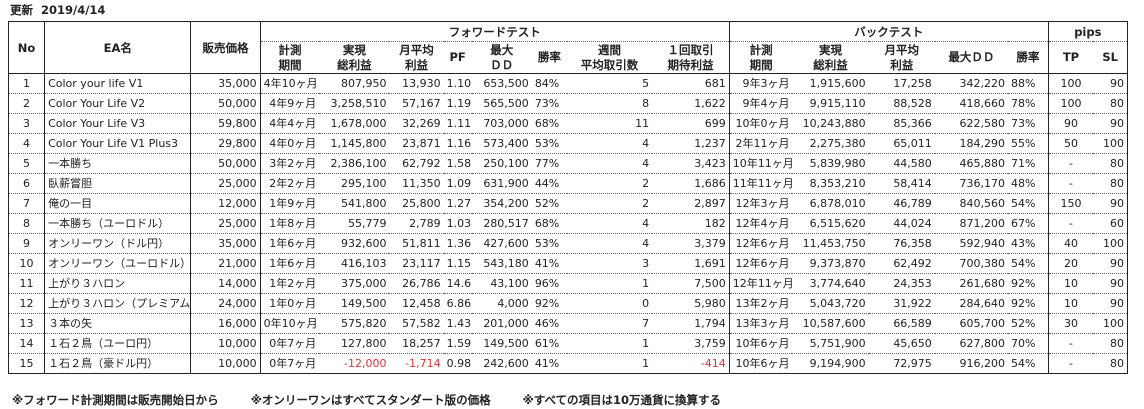 This screenshot has width=1144, height=409. Describe the element at coordinates (501, 283) in the screenshot. I see `table-cell: 43,100` at that location.